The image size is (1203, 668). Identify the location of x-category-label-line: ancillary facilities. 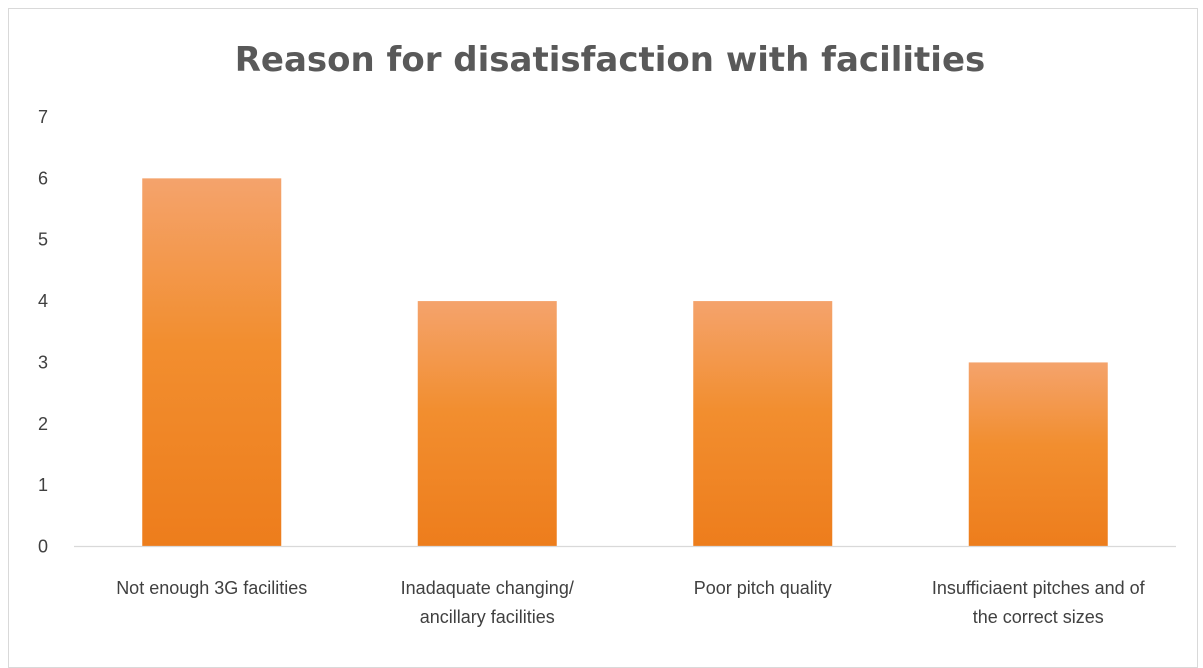
(487, 617).